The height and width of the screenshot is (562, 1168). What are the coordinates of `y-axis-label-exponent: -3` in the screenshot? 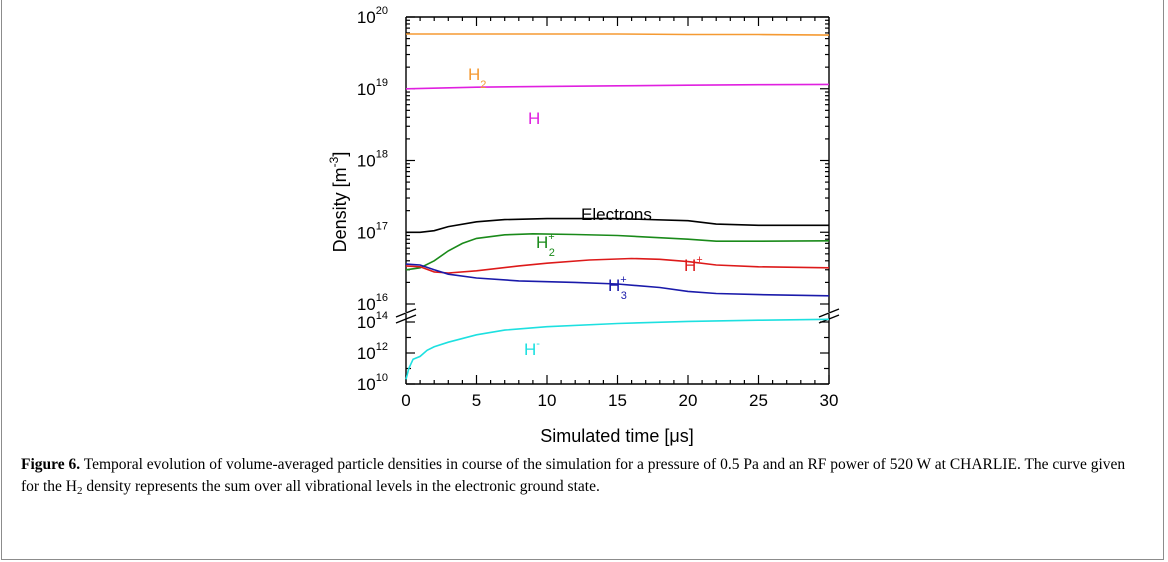 It's located at (334, 161).